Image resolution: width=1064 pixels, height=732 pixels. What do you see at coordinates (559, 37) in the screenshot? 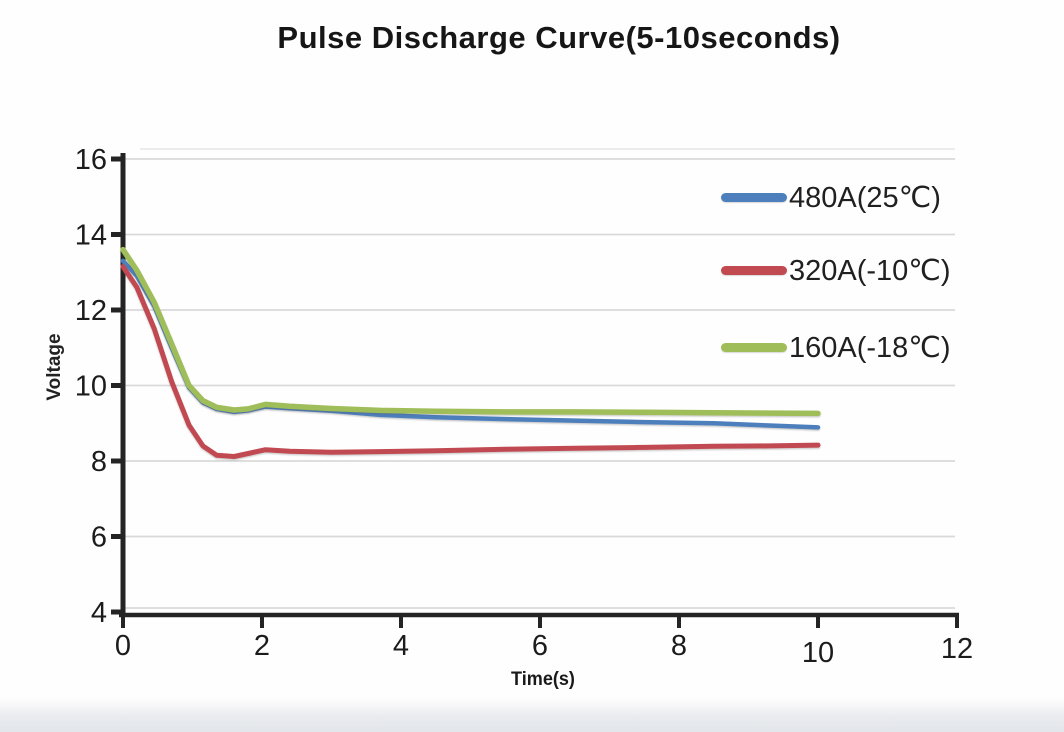
I see `chart-title: Pulse Discharge Curve(5-10seconds)` at bounding box center [559, 37].